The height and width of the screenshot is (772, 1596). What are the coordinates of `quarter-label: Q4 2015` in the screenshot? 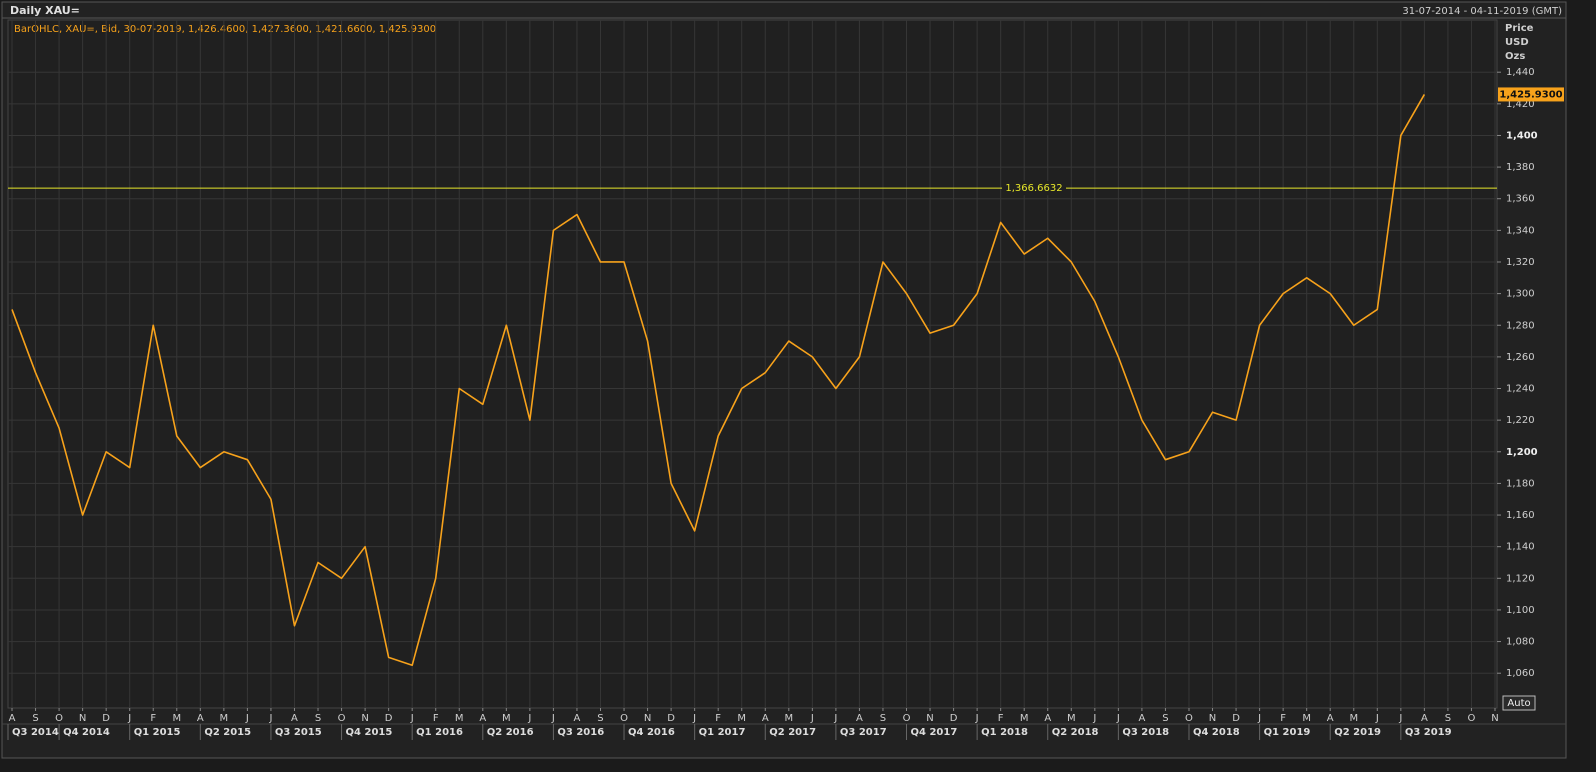 It's located at (369, 732).